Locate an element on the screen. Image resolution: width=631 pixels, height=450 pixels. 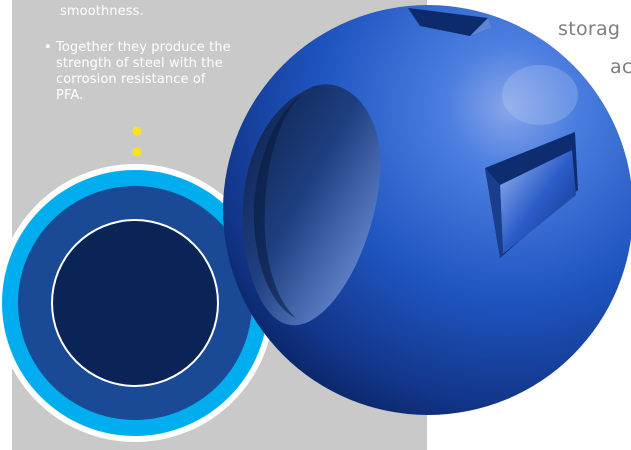
lead-text-line: smoothness. is located at coordinates (102, 11).